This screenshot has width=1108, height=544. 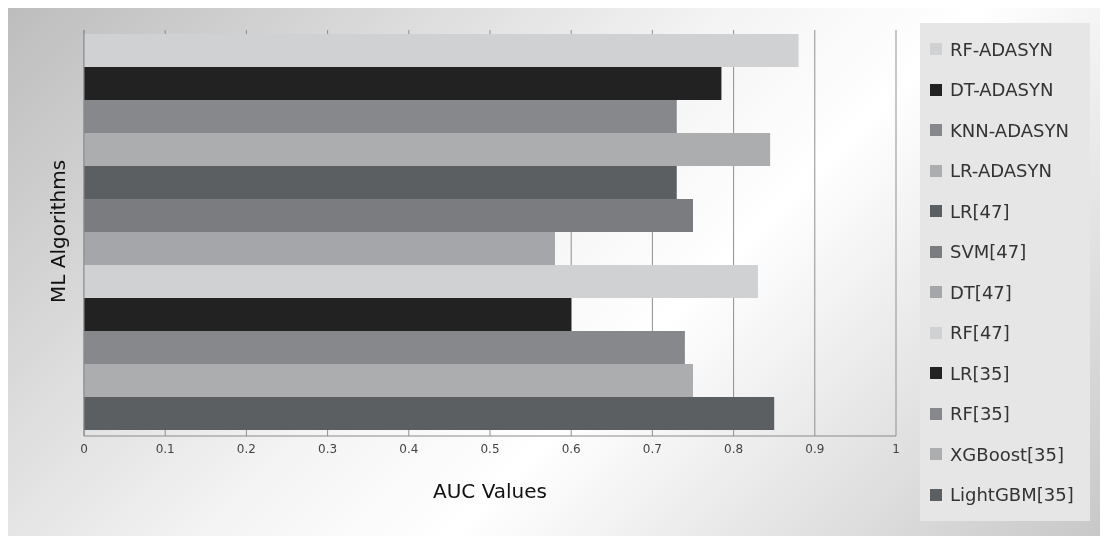 What do you see at coordinates (246, 448) in the screenshot?
I see `x-tick-label: 0.2` at bounding box center [246, 448].